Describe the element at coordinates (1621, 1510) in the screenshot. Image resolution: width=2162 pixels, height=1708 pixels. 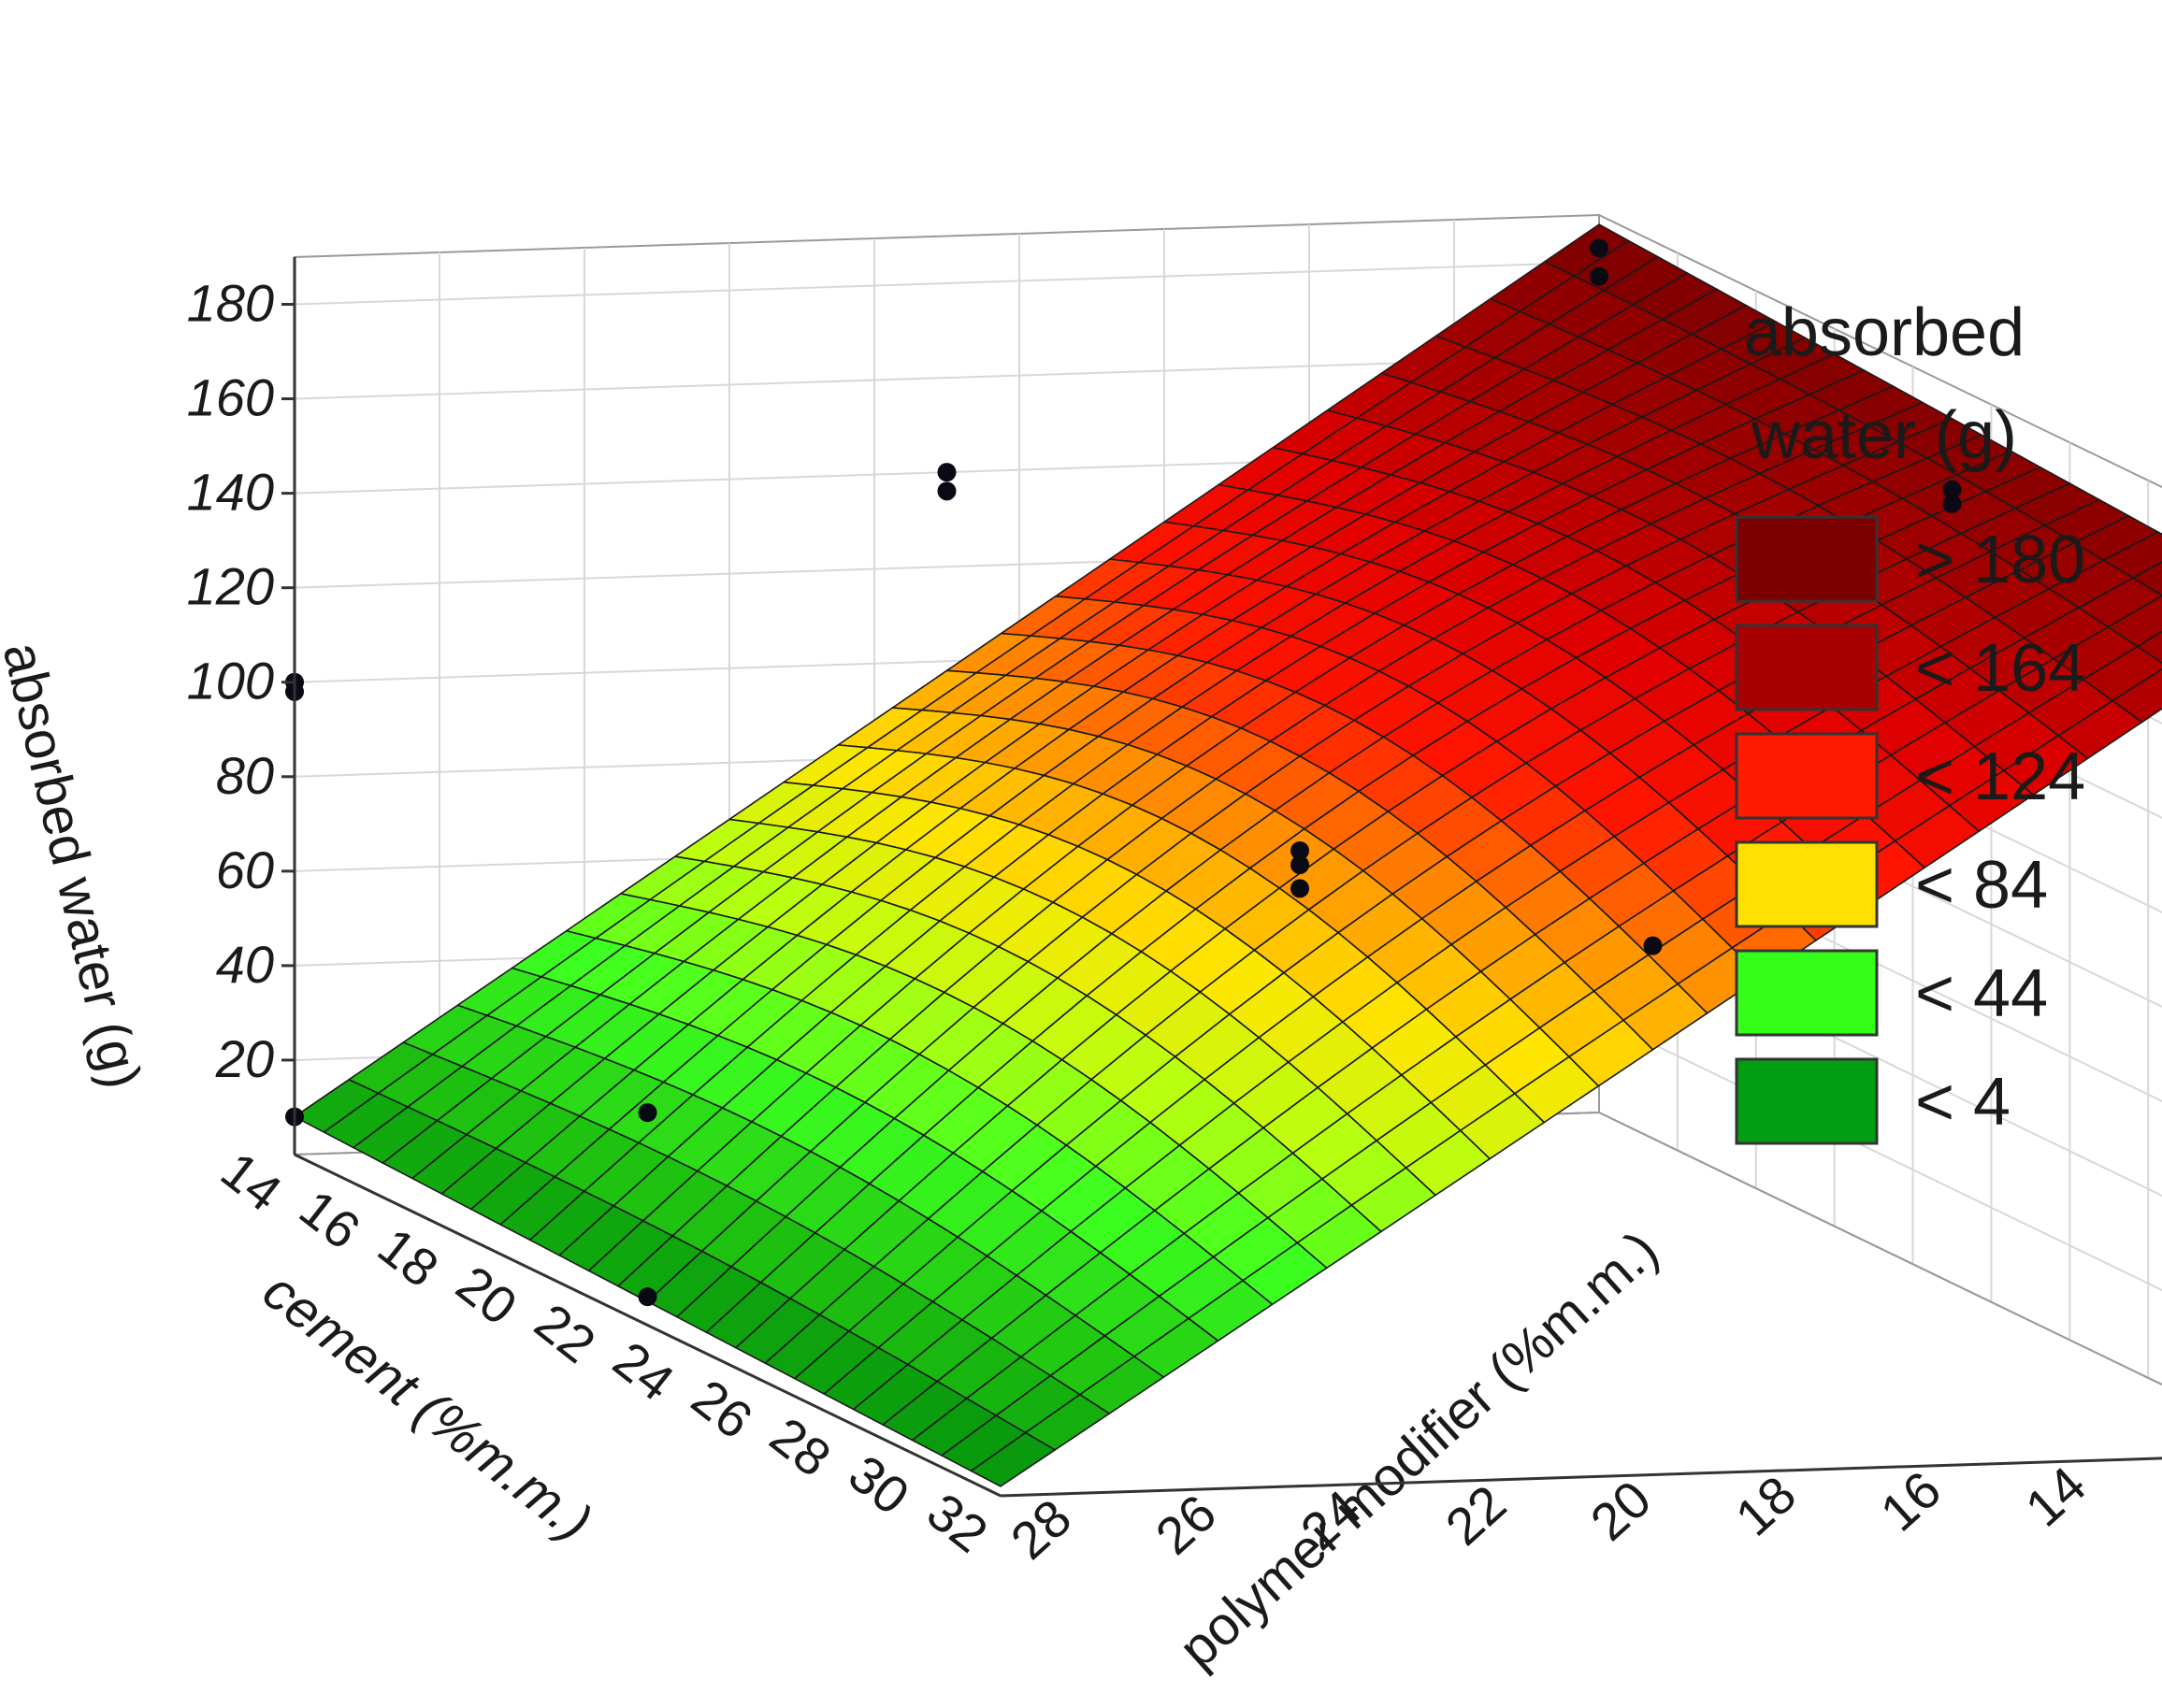
I see `y-tick-label: 20` at that location.